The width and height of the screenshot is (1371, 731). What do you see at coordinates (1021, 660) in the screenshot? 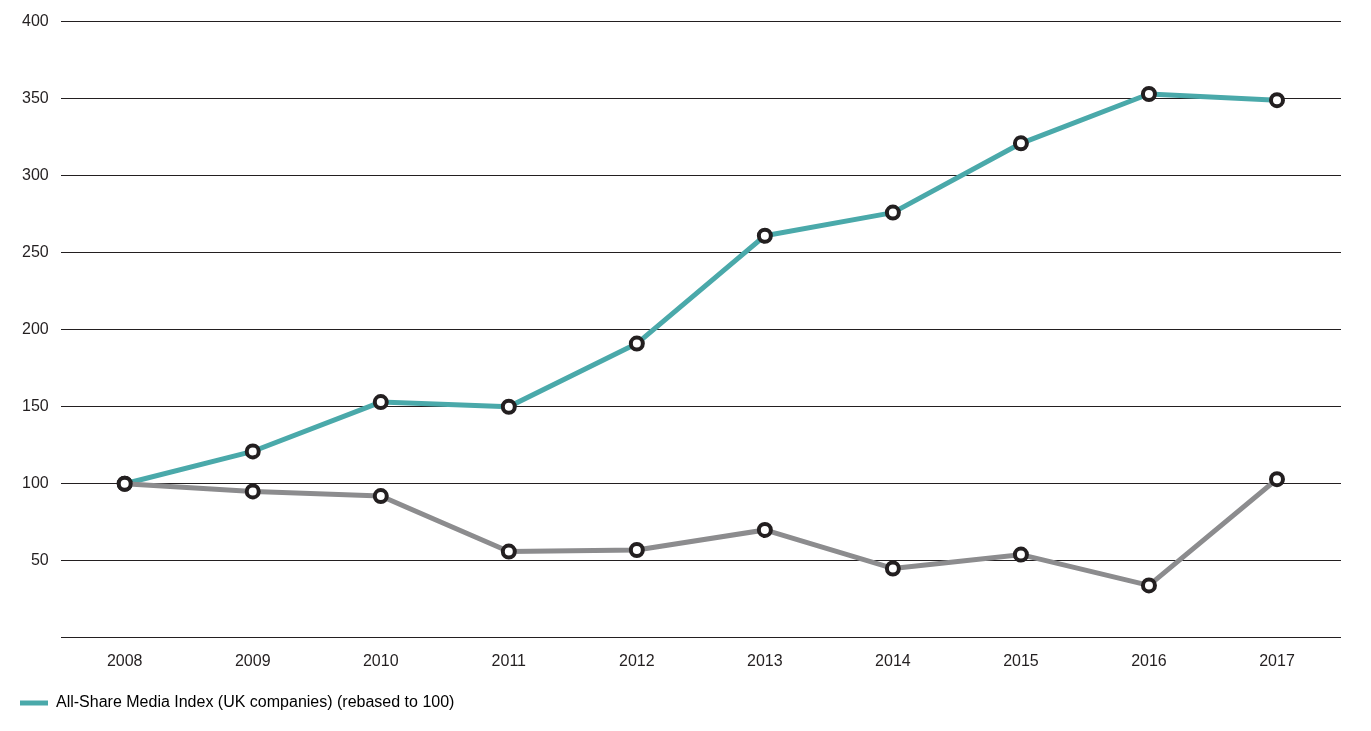
I see `x-tick-label: 2015` at bounding box center [1021, 660].